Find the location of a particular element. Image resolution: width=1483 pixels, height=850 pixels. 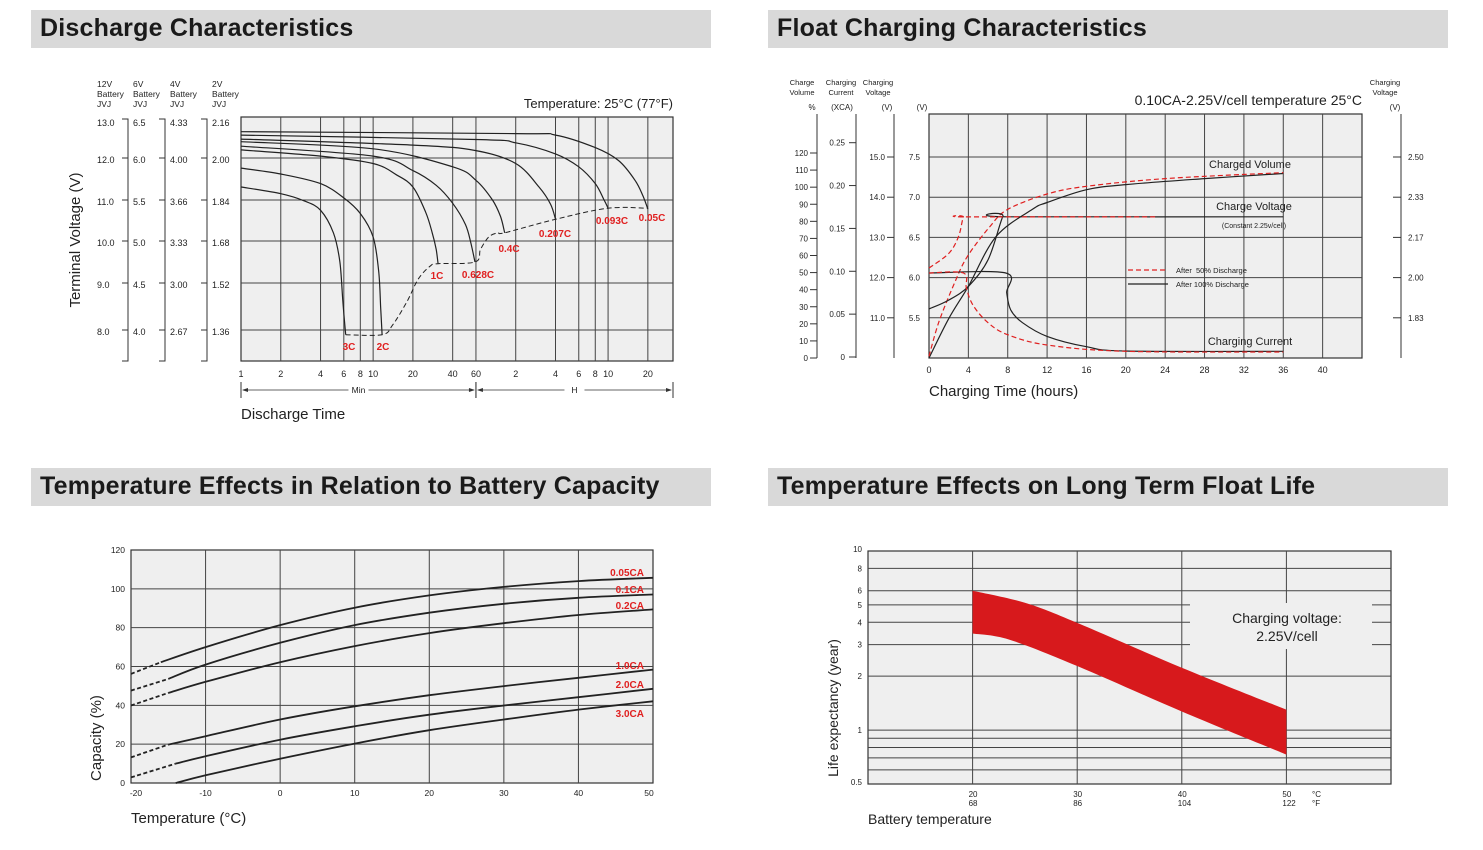

float-axis-header: Charge is located at coordinates (802, 82).